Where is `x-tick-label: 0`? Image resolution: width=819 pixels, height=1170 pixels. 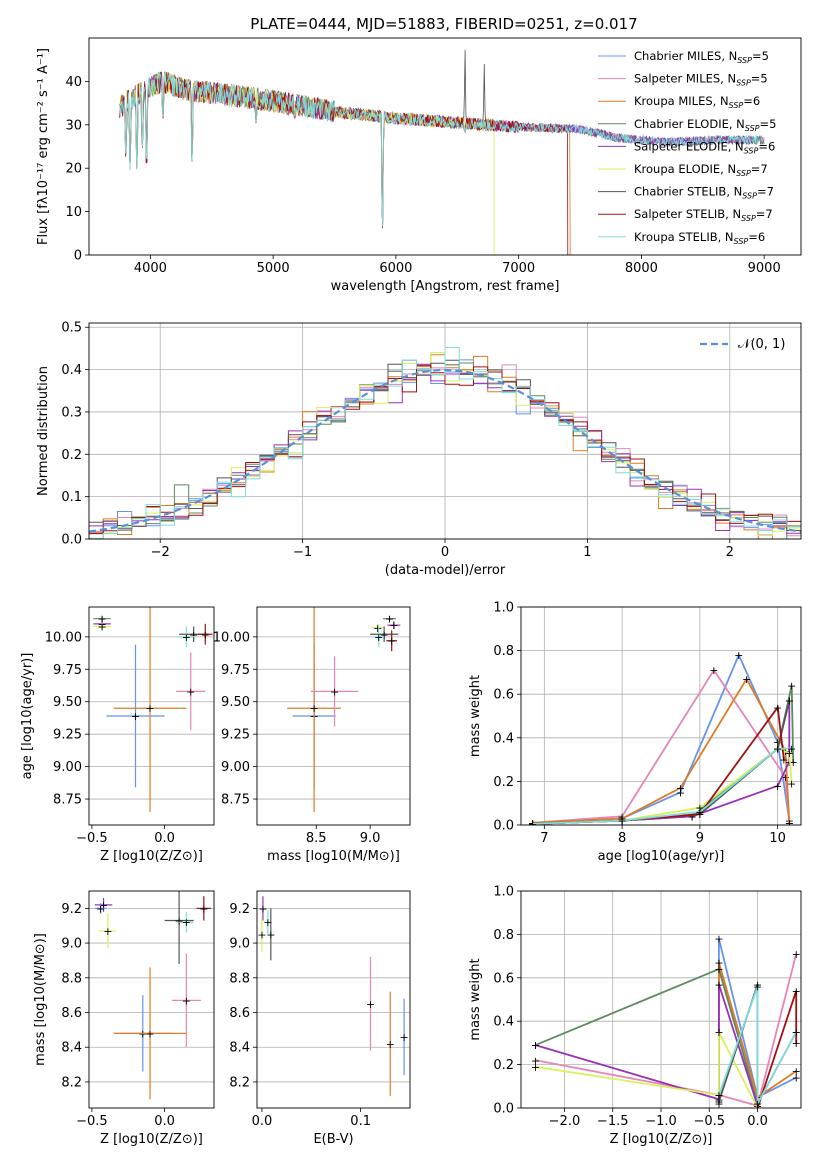
x-tick-label: 0 is located at coordinates (445, 552).